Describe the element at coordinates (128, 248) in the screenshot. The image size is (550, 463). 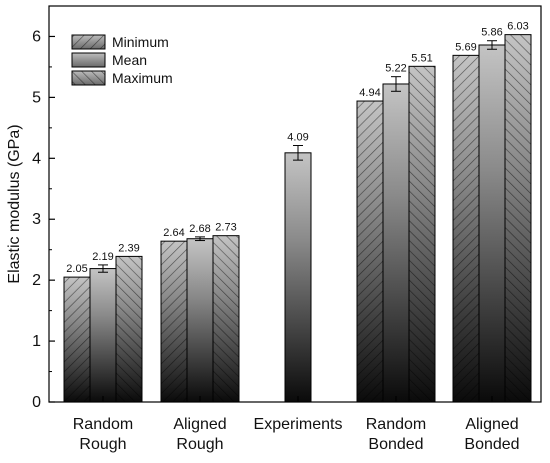
I see `data-label-maximum-0: 2.39` at that location.